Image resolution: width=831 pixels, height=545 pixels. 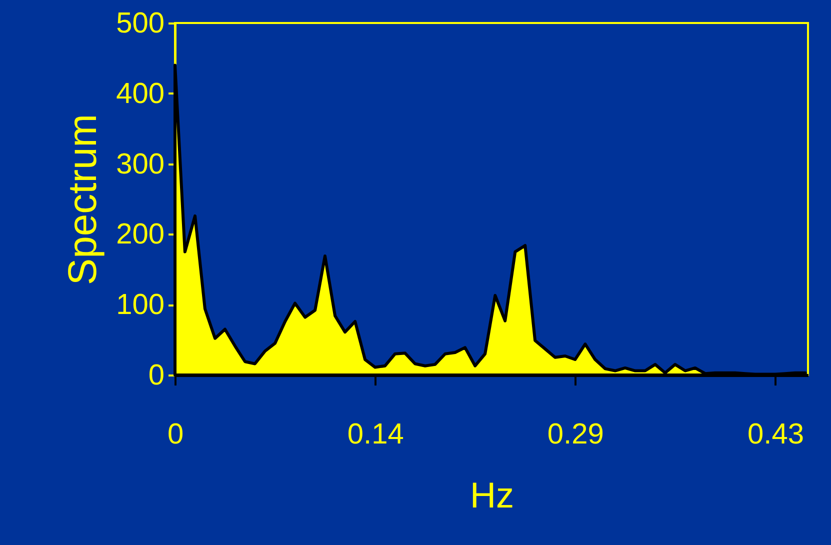 I want to click on y-tick-label: 300, so click(x=140, y=164).